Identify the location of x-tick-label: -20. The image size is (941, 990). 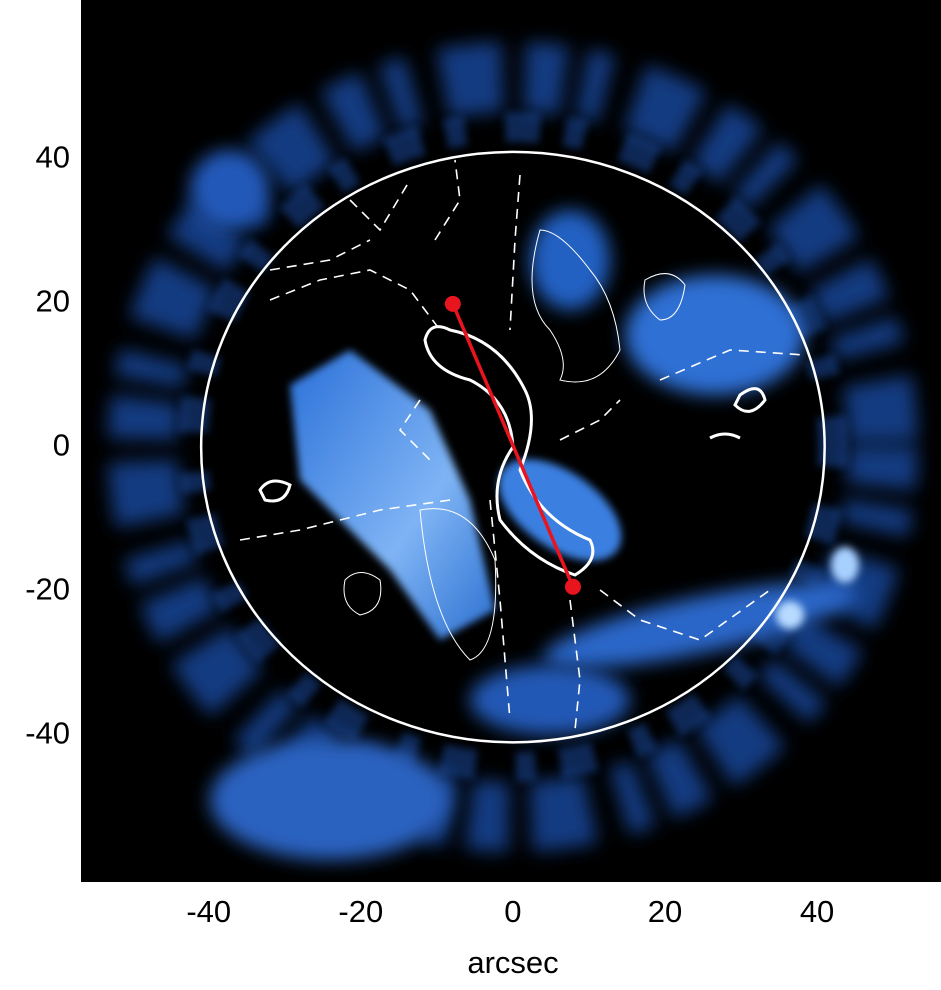
(360, 911).